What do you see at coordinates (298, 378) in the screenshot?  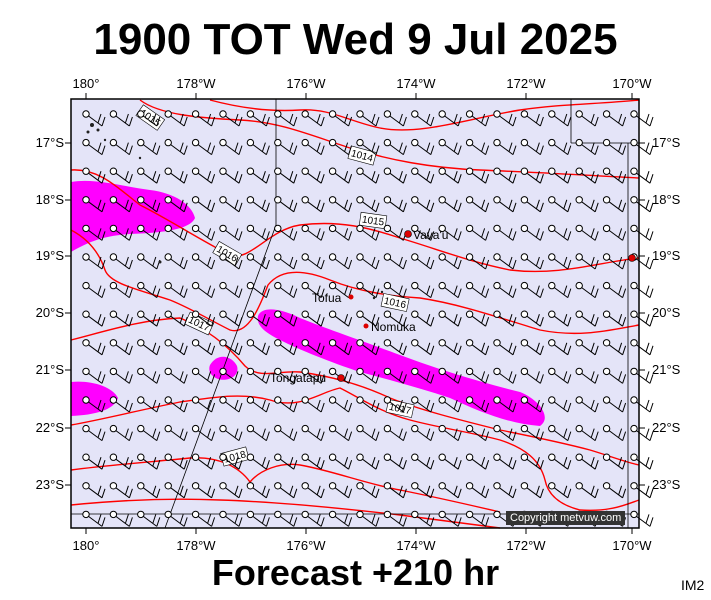 I see `place-tongatapu-label: Tongatapu` at bounding box center [298, 378].